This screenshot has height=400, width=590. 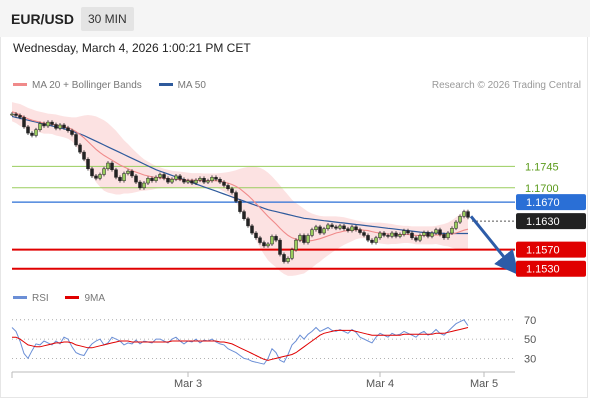 What do you see at coordinates (542, 167) in the screenshot?
I see `resistance-label: 1.1745` at bounding box center [542, 167].